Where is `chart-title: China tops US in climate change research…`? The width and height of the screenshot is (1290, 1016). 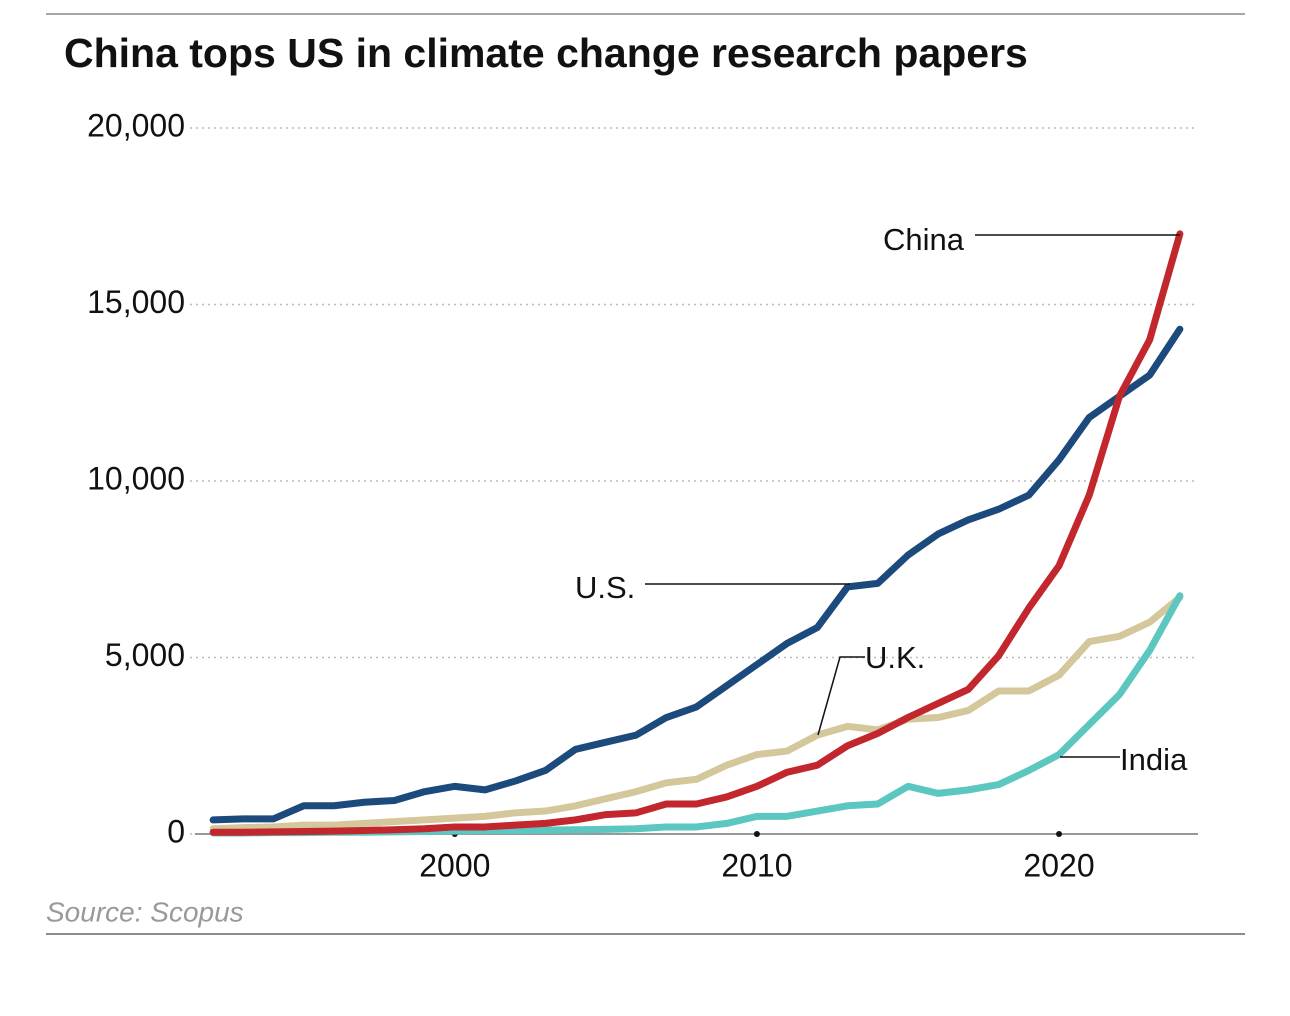 chart-title: China tops US in climate change research… is located at coordinates (546, 53).